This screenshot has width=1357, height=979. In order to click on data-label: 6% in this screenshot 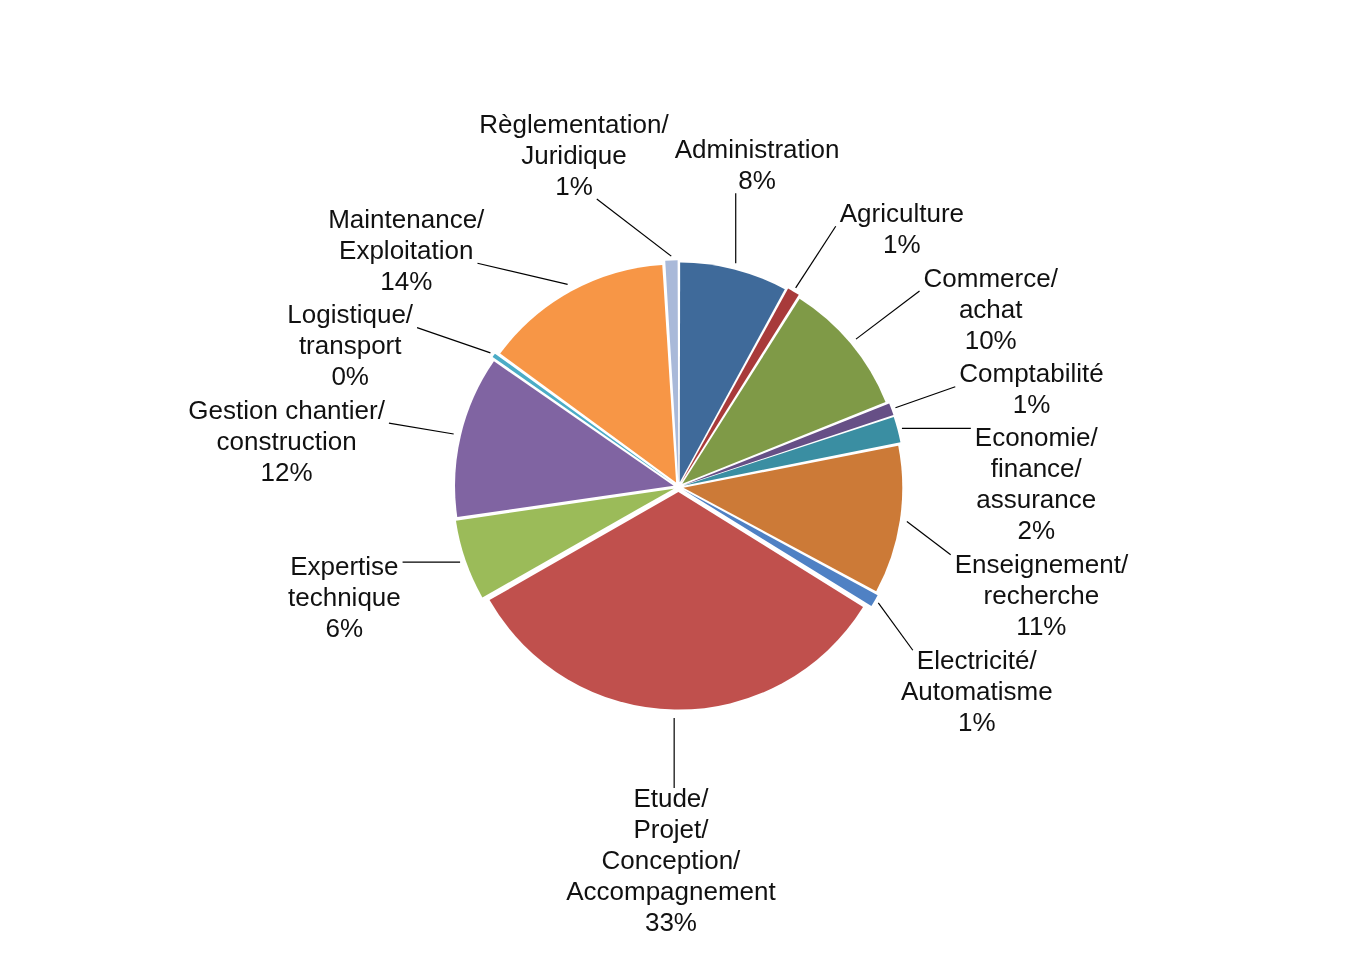, I will do `click(344, 628)`.